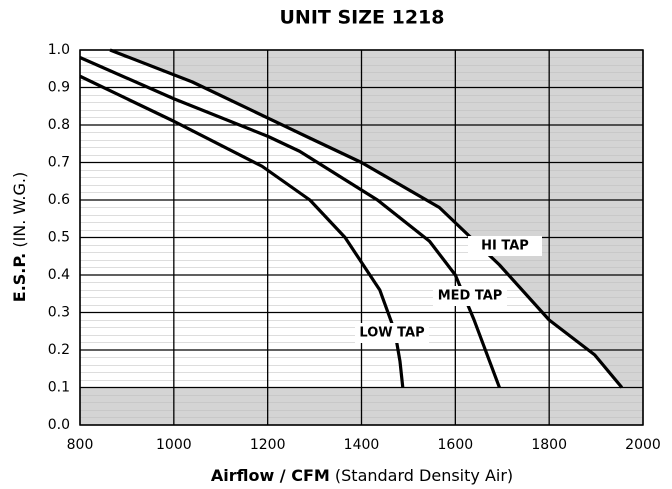 This screenshot has width=672, height=489. What do you see at coordinates (59, 313) in the screenshot?
I see `y-tick-label: 0.3` at bounding box center [59, 313].